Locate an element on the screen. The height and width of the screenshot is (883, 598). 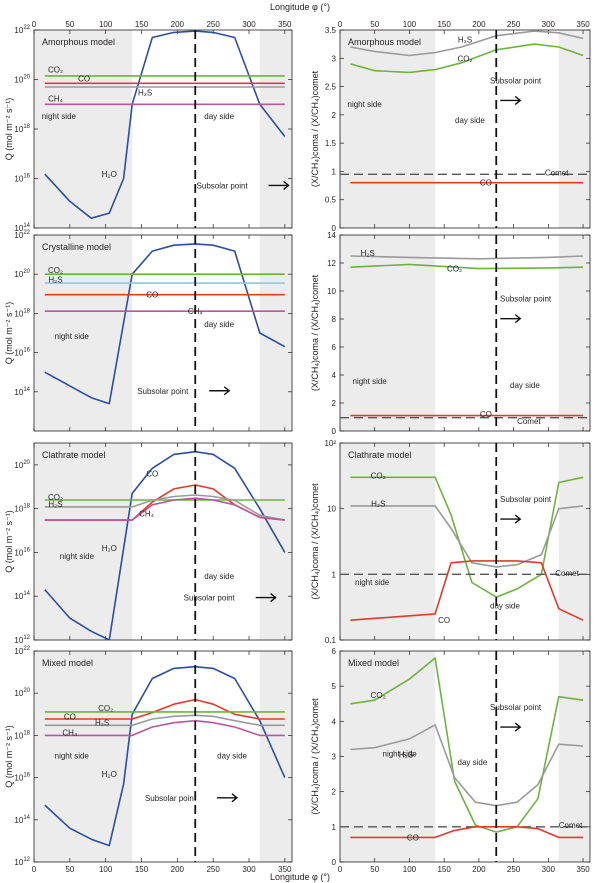
plot-frame is located at coordinates (465, 129).